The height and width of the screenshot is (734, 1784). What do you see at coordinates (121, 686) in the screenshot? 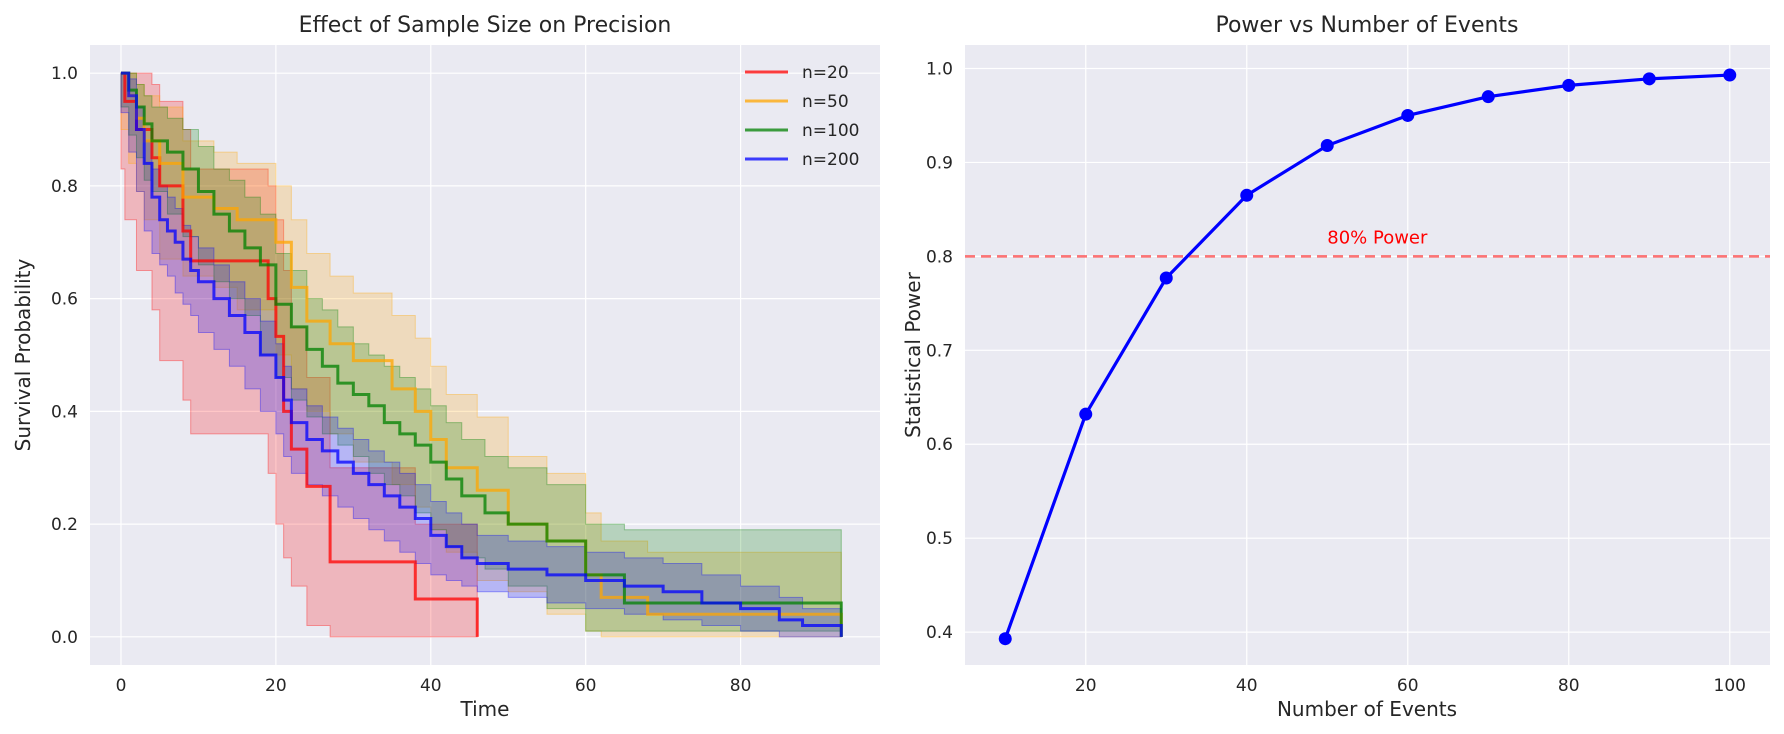
I see `x-tick-label: 0` at bounding box center [121, 686].